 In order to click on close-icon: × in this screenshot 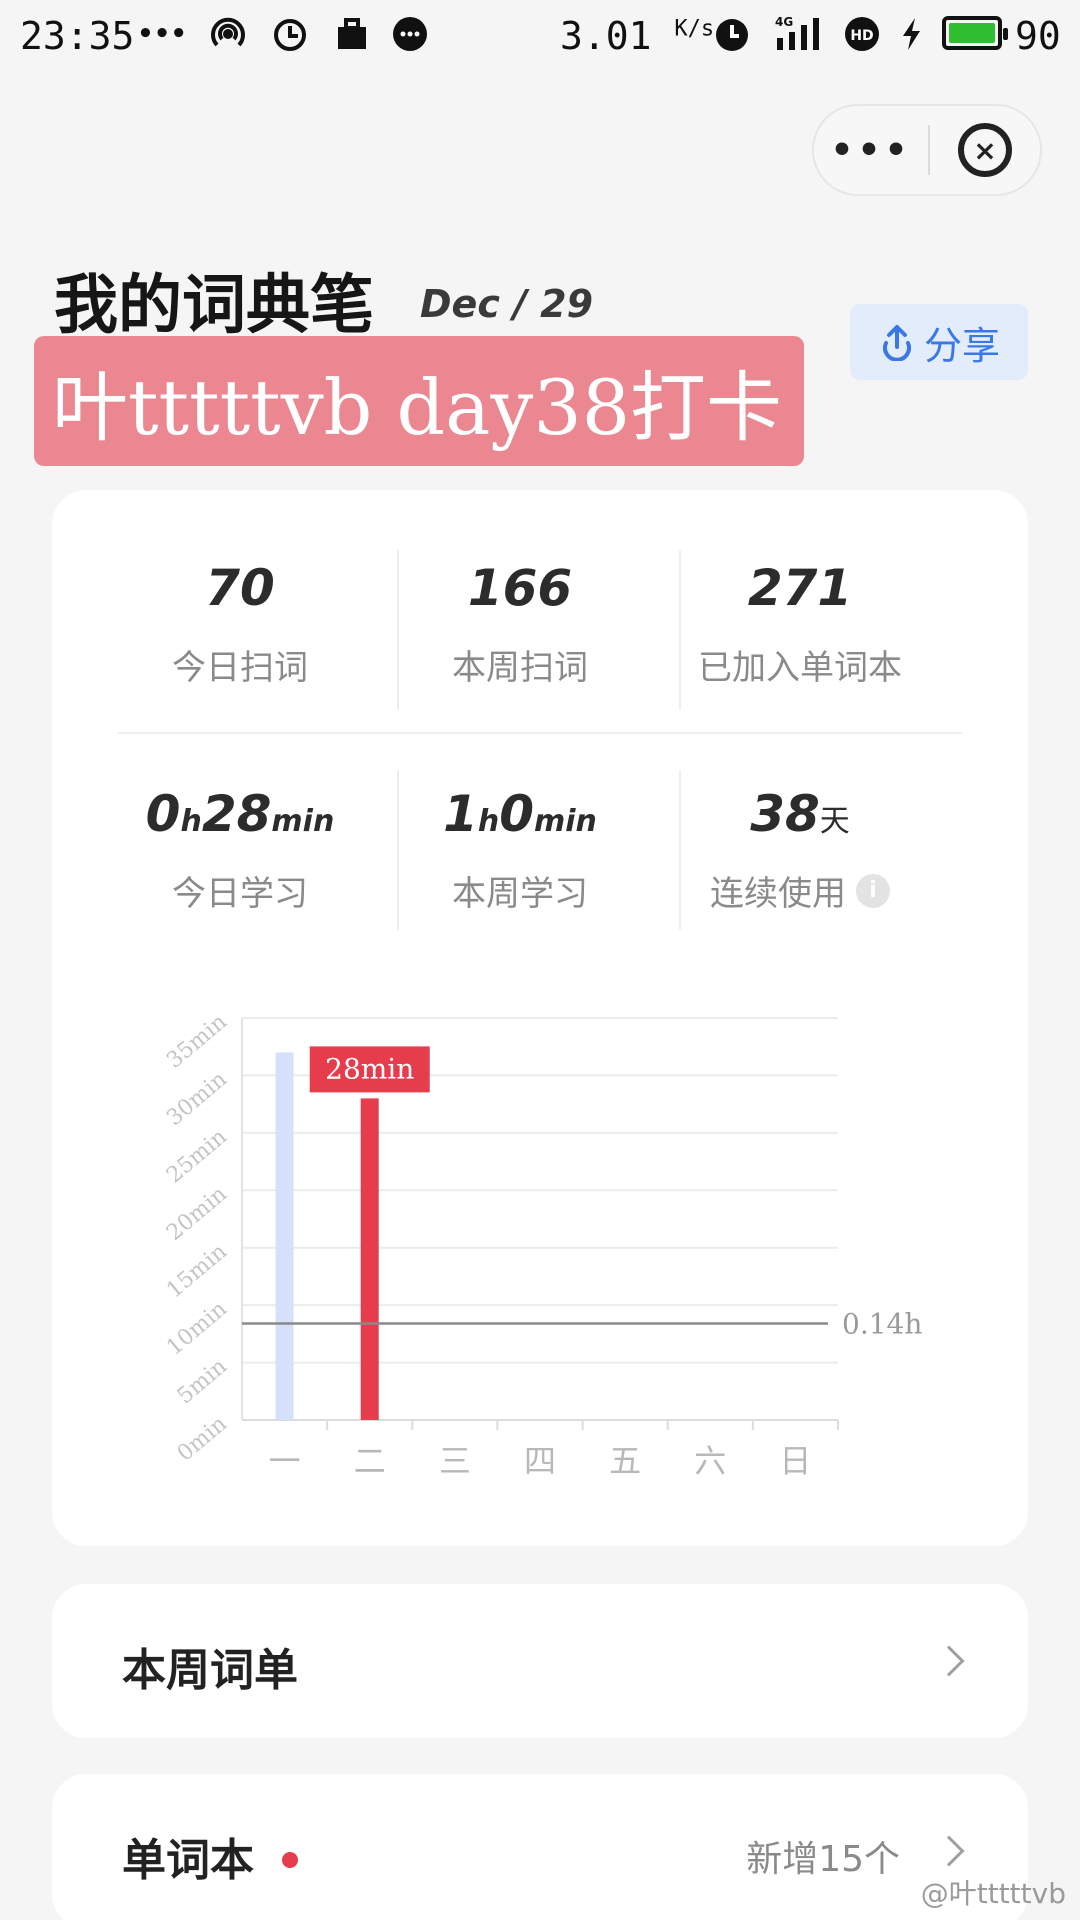, I will do `click(985, 150)`.